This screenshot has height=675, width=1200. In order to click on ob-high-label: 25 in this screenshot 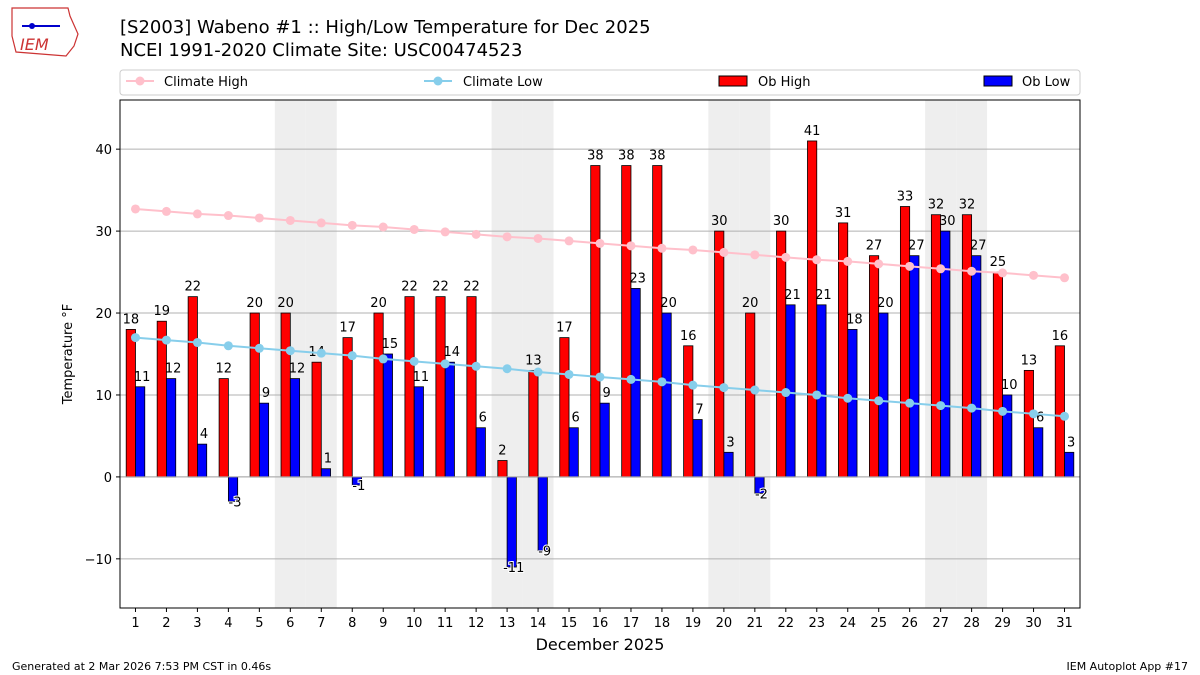, I will do `click(998, 262)`.